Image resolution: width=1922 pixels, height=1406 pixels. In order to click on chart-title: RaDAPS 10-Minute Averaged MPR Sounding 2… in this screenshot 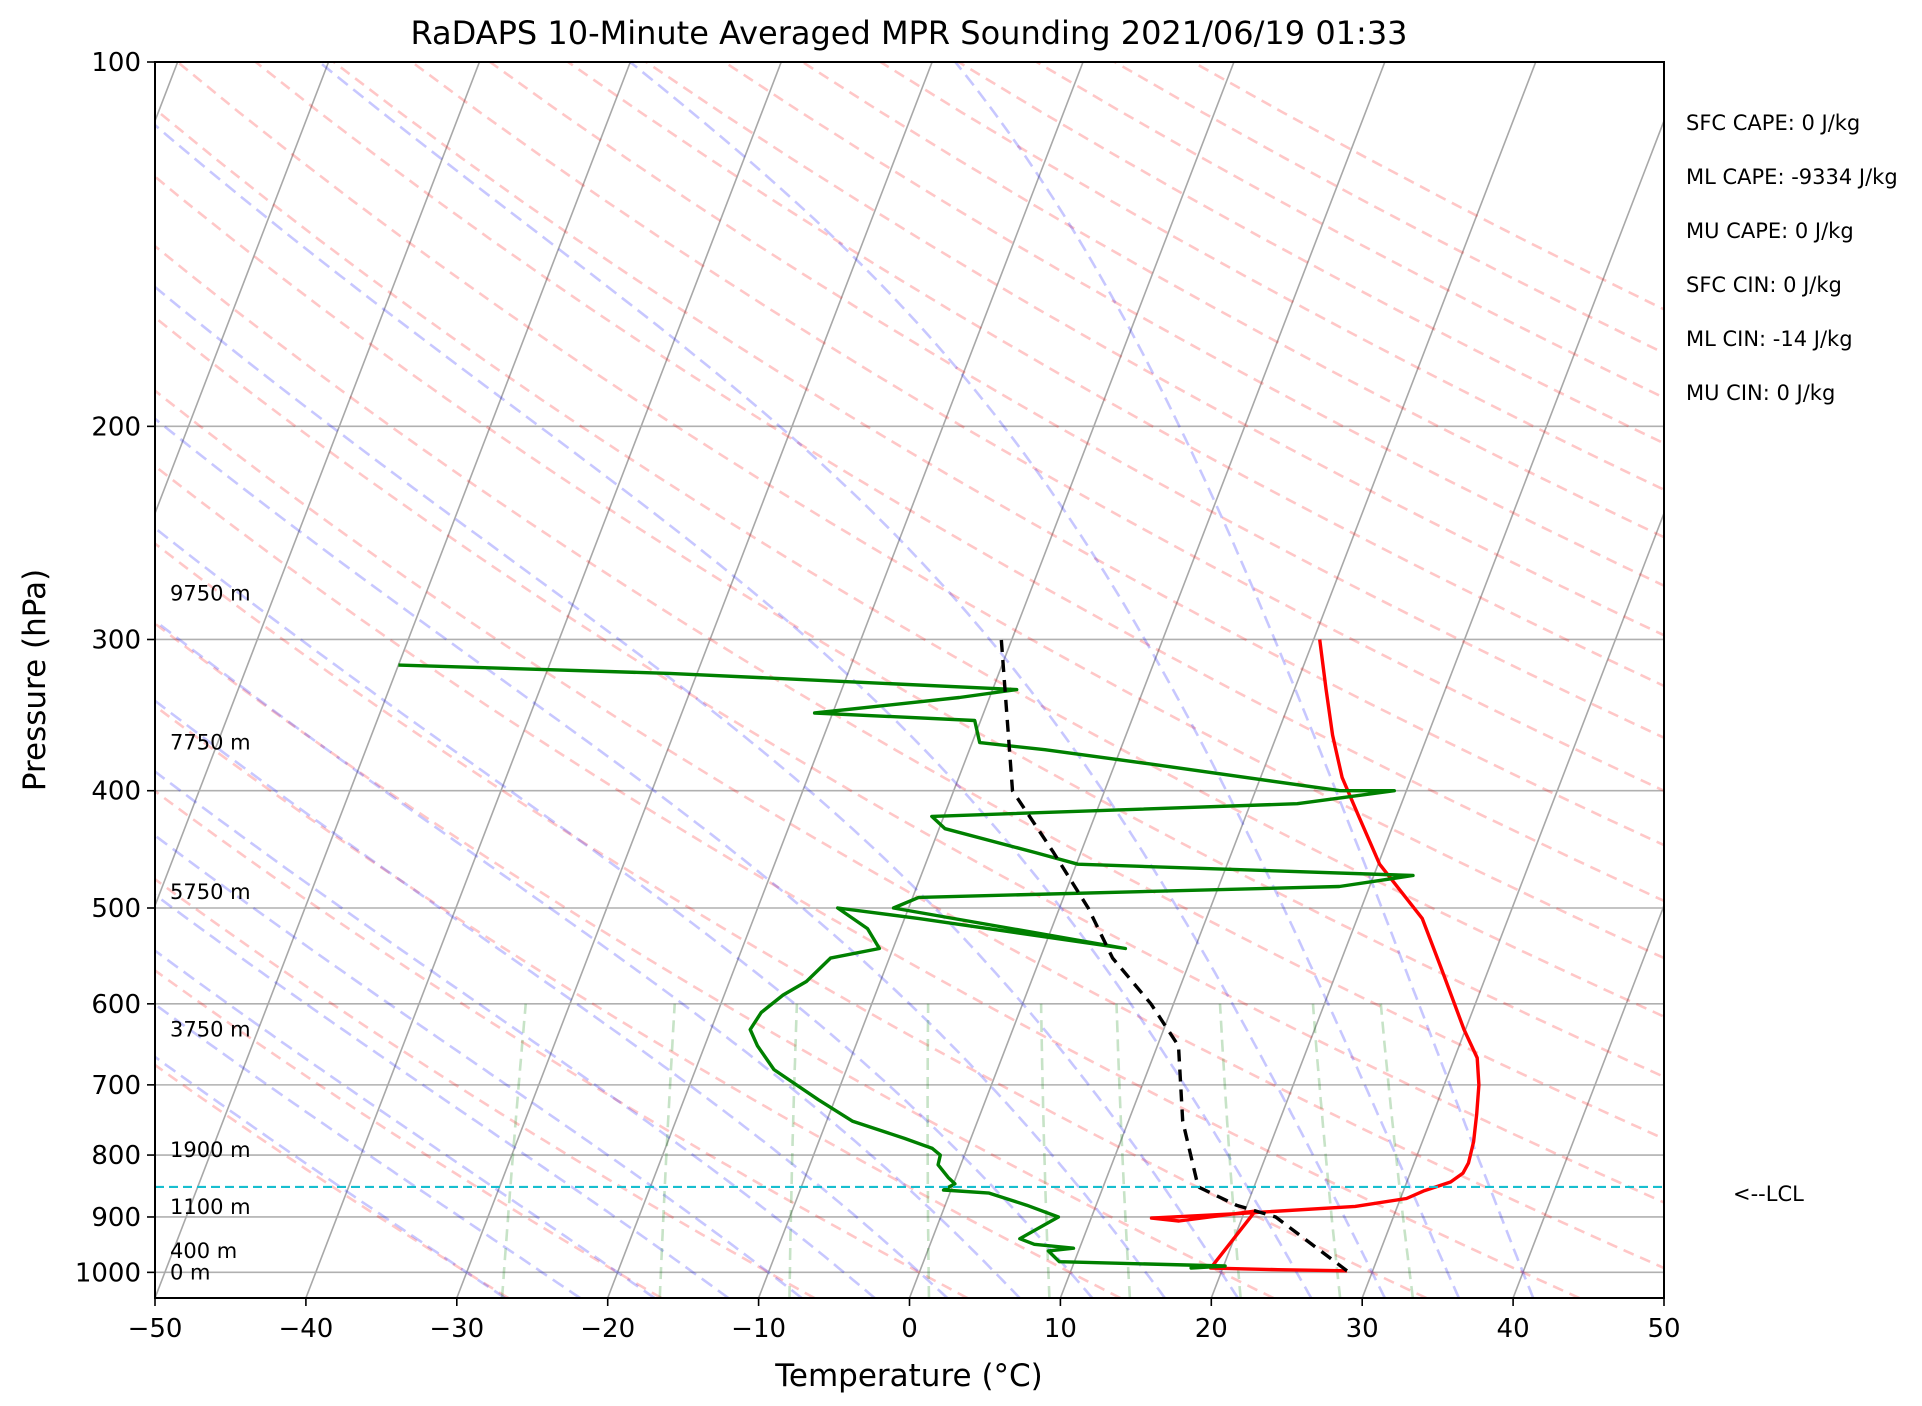, I will do `click(908, 33)`.